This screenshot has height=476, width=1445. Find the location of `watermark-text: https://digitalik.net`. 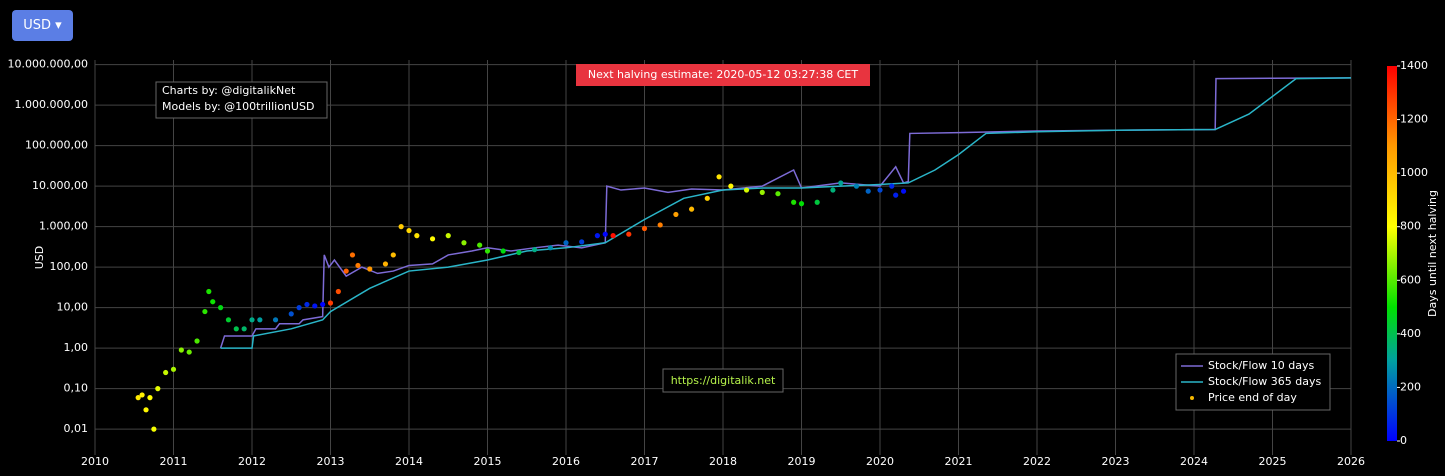

watermark-text: https://digitalik.net is located at coordinates (723, 380).